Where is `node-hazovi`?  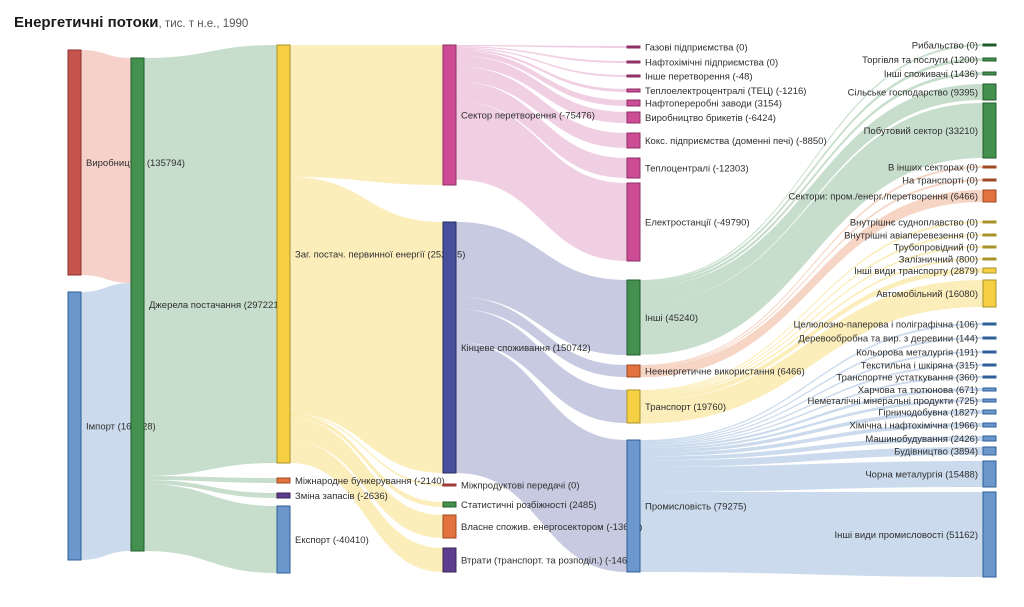
node-hazovi is located at coordinates (633, 47).